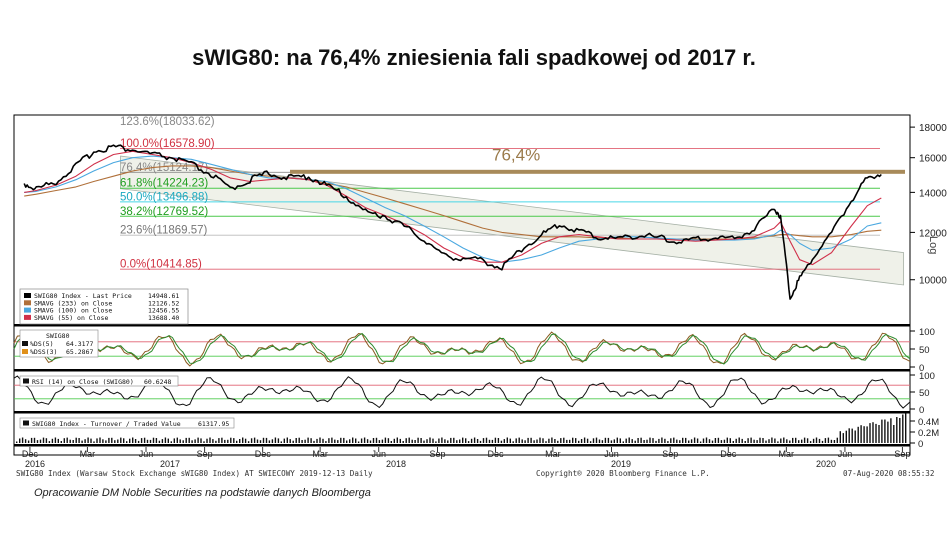 The width and height of the screenshot is (948, 533). I want to click on source-line-mid: Copyright® 2020 Bloomberg Finance L.P., so click(623, 473).